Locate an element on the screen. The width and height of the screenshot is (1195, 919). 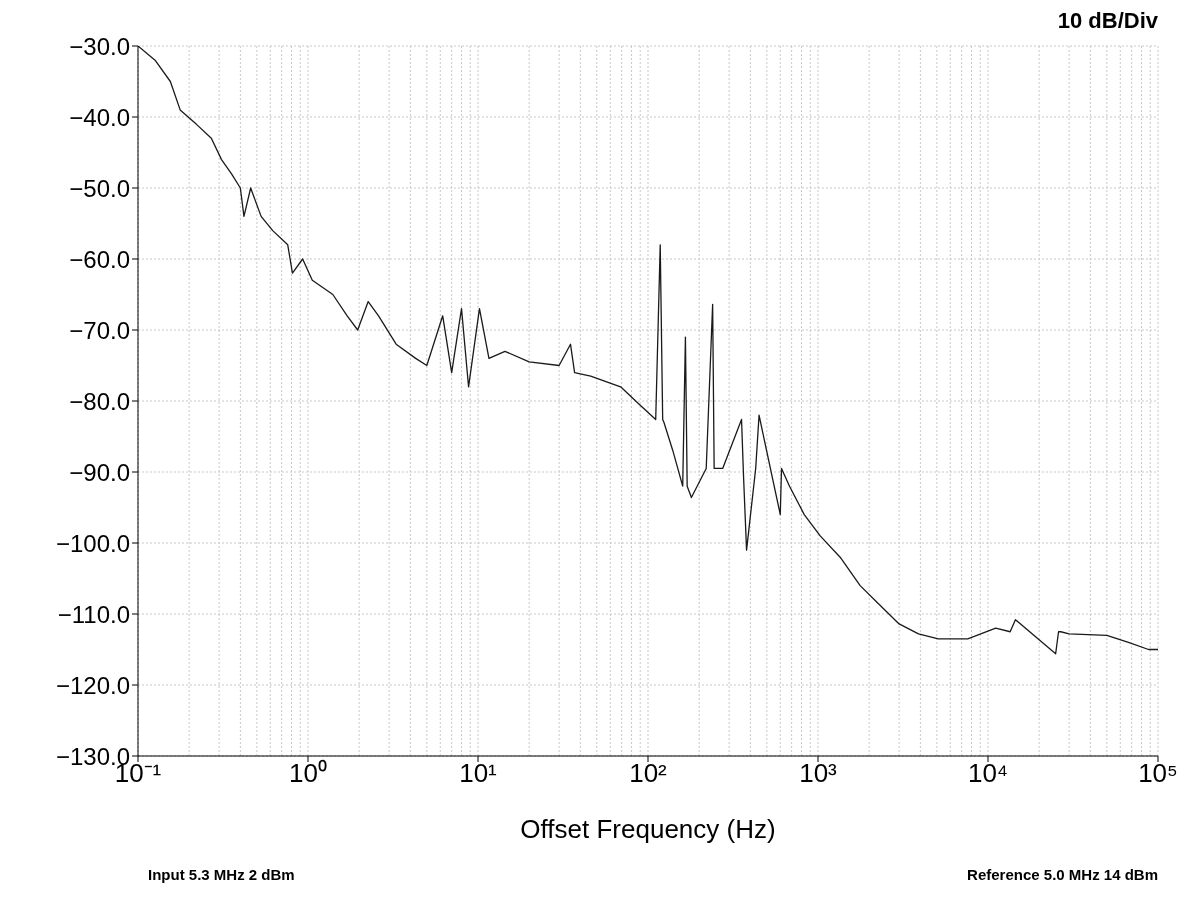
x-tick-label: 10⁴ is located at coordinates (988, 773).